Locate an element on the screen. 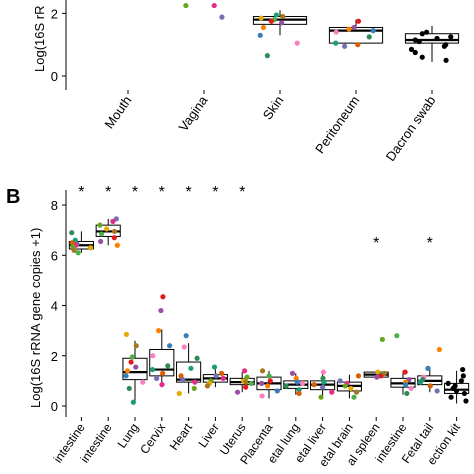  panel-a-boxes is located at coordinates (321, 32).